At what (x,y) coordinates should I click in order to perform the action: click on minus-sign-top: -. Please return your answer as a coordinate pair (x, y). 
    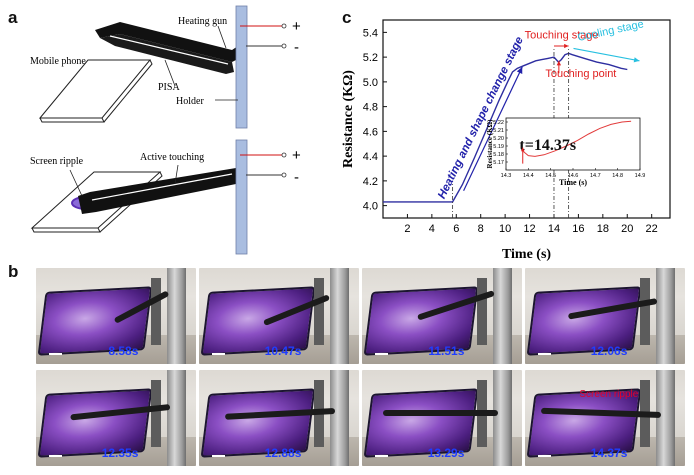
    Looking at the image, I should click on (296, 47).